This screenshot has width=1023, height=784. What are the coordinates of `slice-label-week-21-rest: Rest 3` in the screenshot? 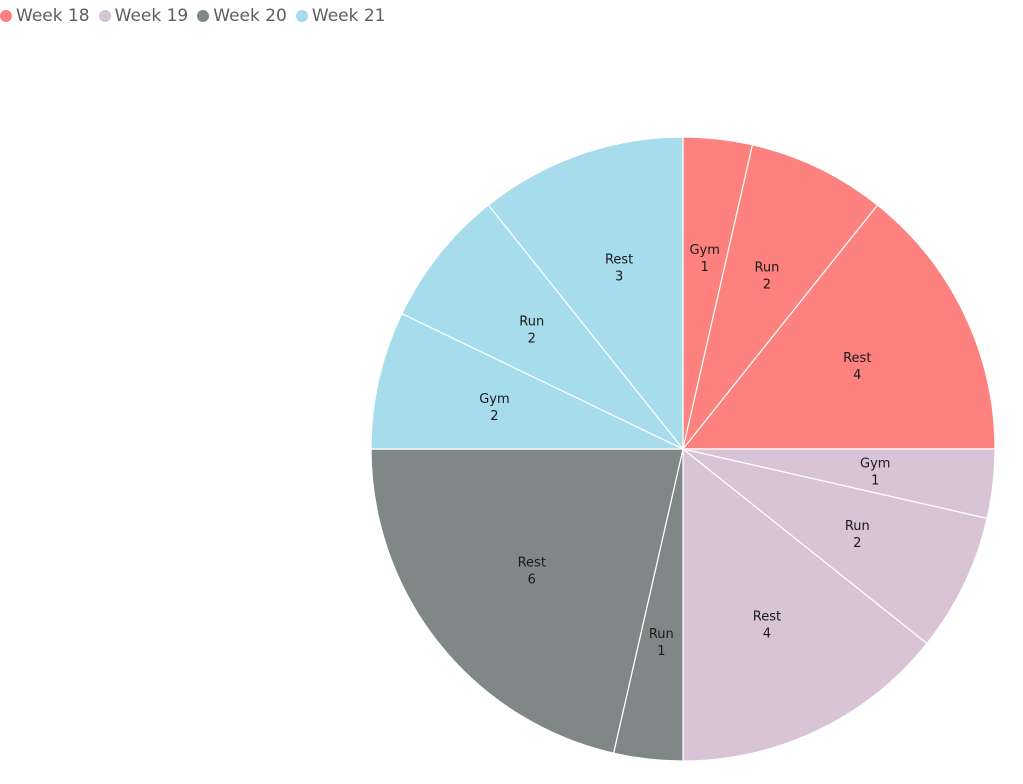 It's located at (619, 268).